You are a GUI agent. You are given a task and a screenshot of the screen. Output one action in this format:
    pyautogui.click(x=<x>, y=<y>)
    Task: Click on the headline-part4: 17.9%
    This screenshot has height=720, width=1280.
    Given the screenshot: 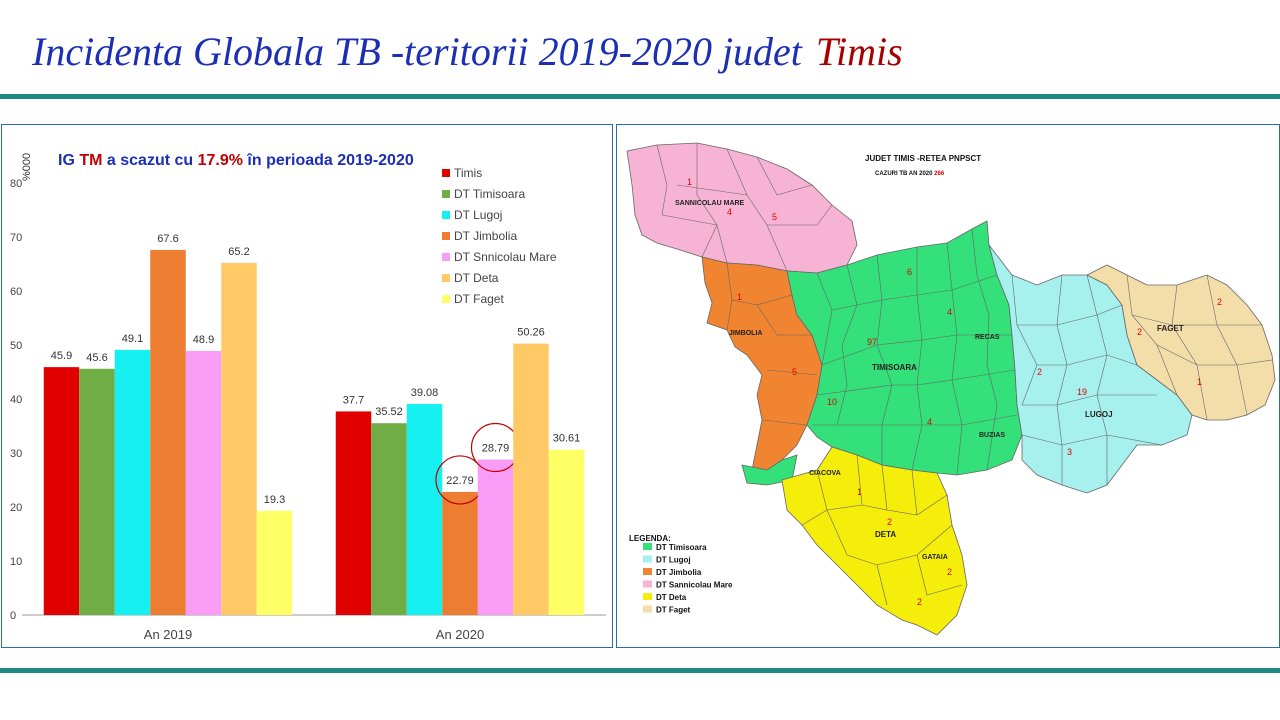 What is the action you would take?
    pyautogui.click(x=220, y=160)
    